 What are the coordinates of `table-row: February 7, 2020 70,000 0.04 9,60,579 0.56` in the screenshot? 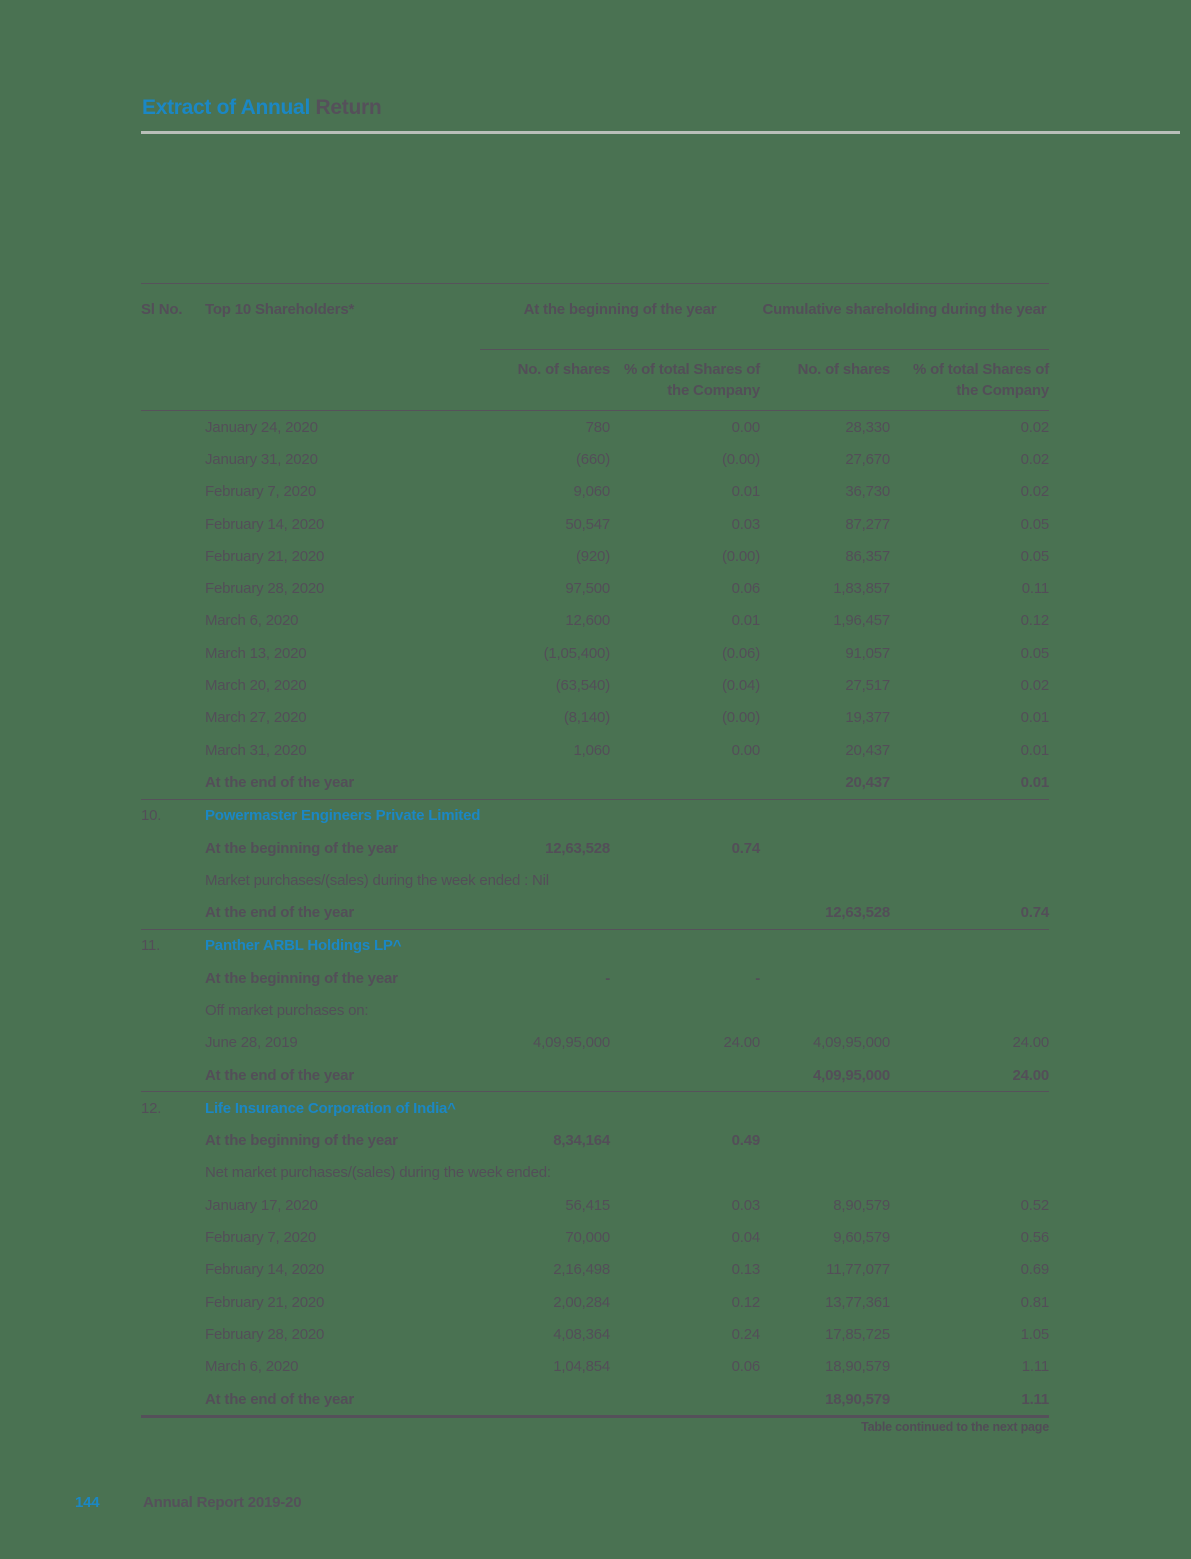 It's located at (595, 1237).